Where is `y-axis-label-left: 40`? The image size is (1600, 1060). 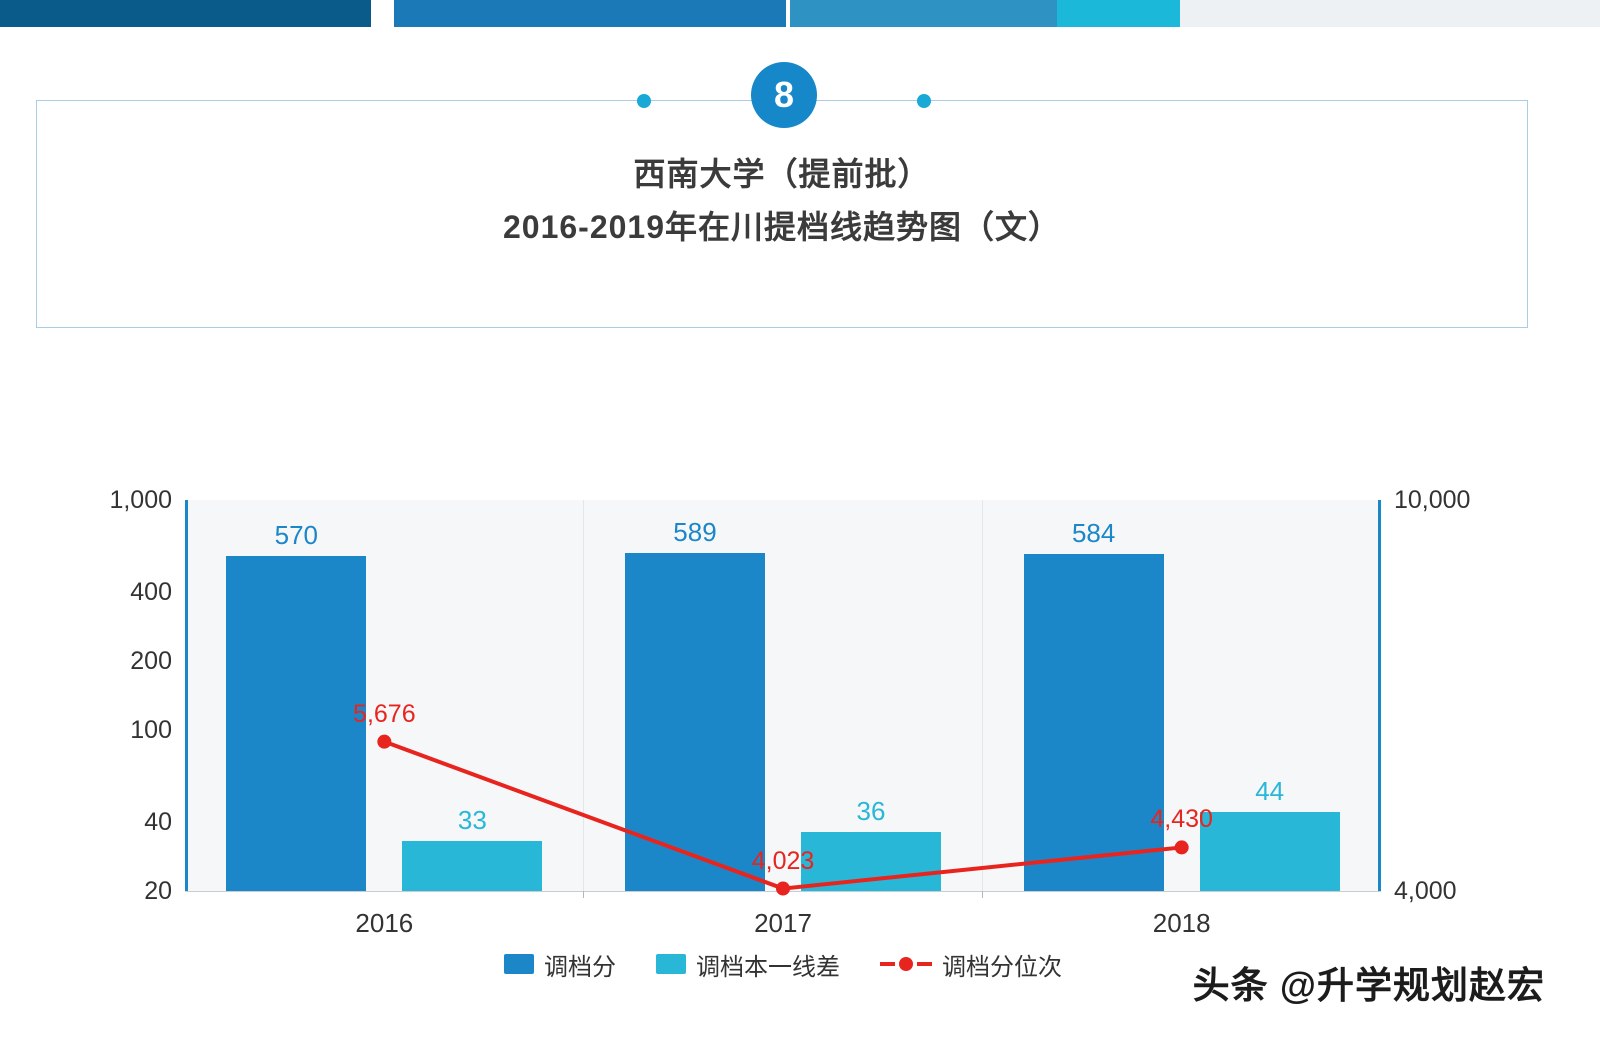 y-axis-label-left: 40 is located at coordinates (158, 821).